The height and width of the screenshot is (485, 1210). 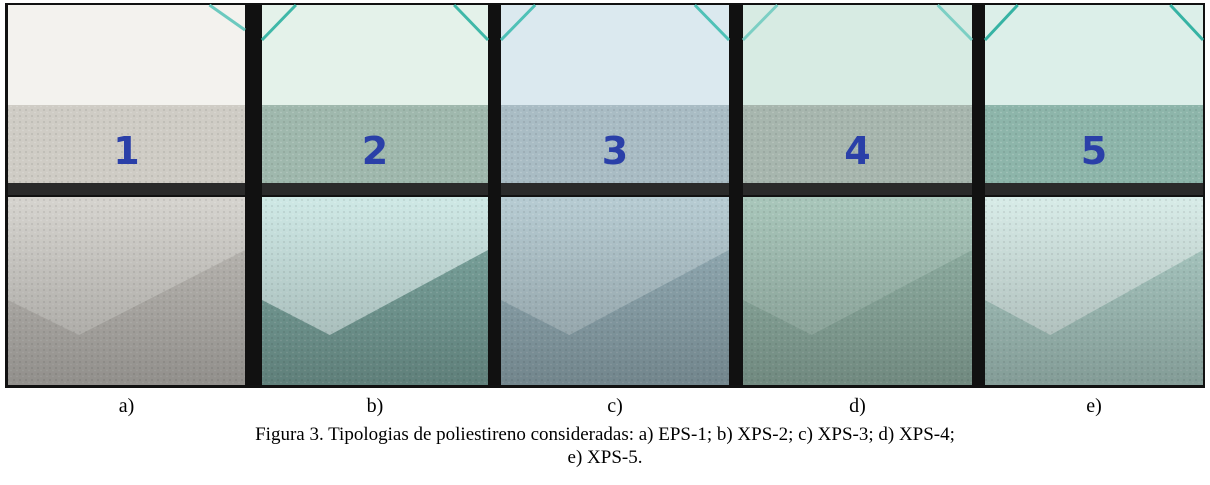 I want to click on panel-label: e), so click(x=1094, y=406).